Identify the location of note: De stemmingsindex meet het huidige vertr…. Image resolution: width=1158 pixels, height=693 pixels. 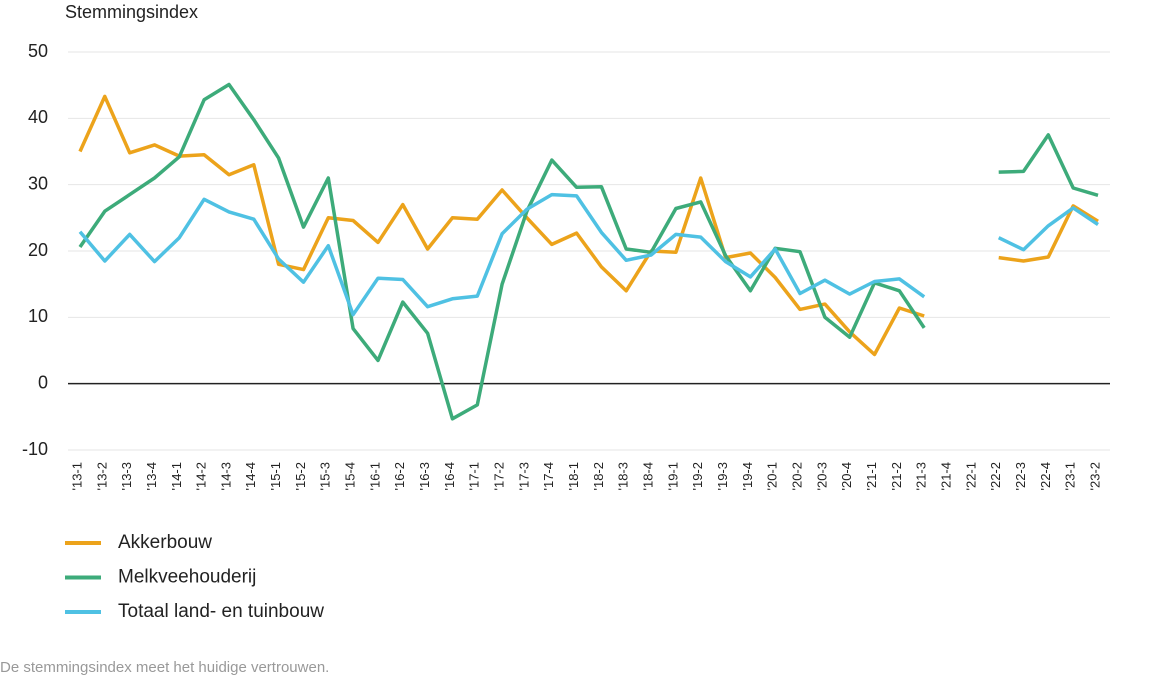
(164, 667).